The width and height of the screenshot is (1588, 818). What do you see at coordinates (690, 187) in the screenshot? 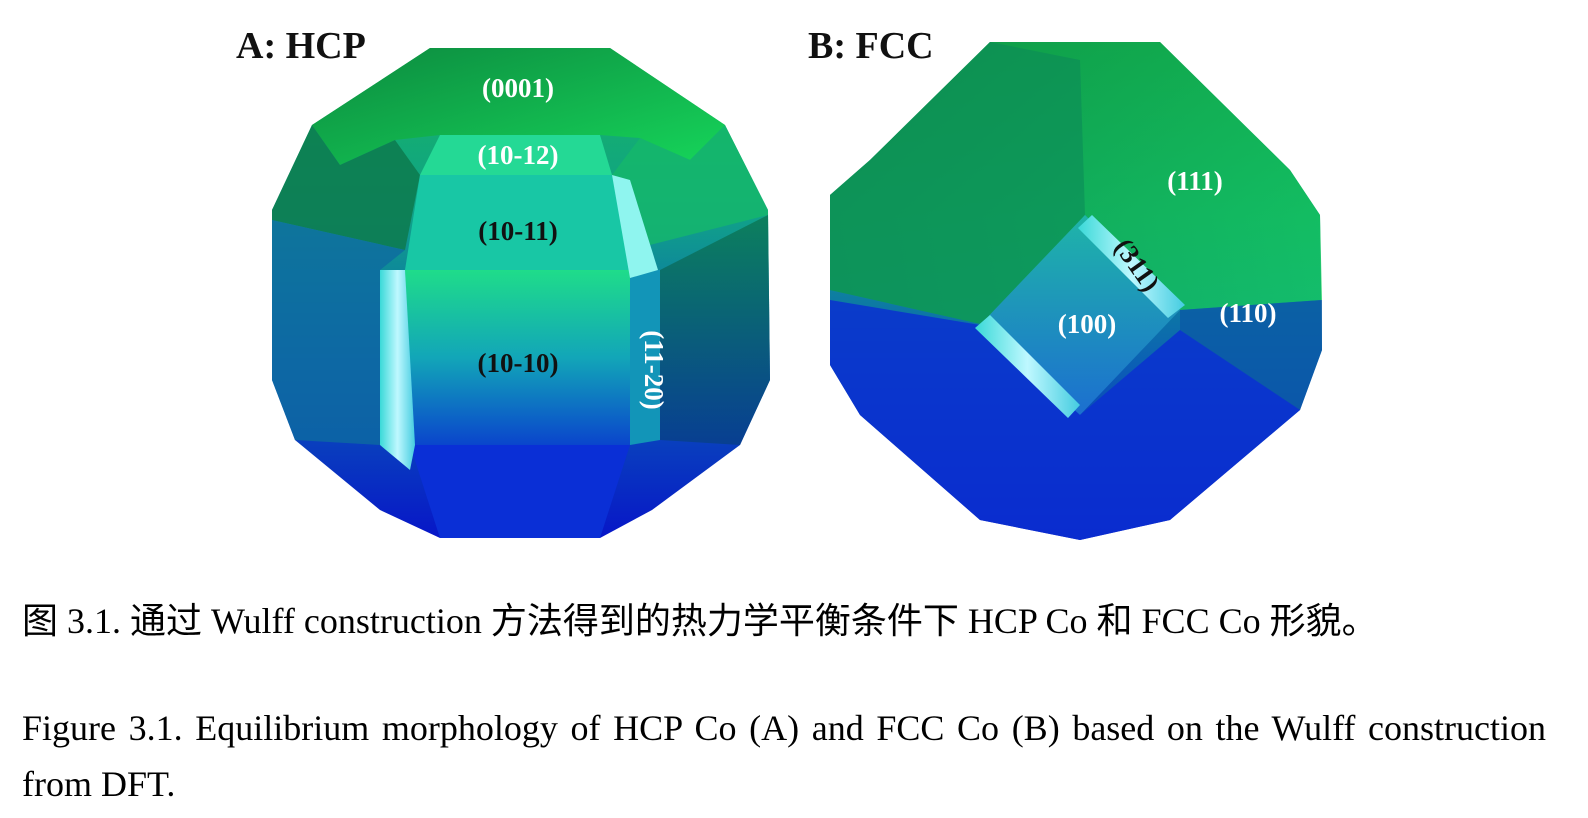
I see `hcp-facet-upper-right` at bounding box center [690, 187].